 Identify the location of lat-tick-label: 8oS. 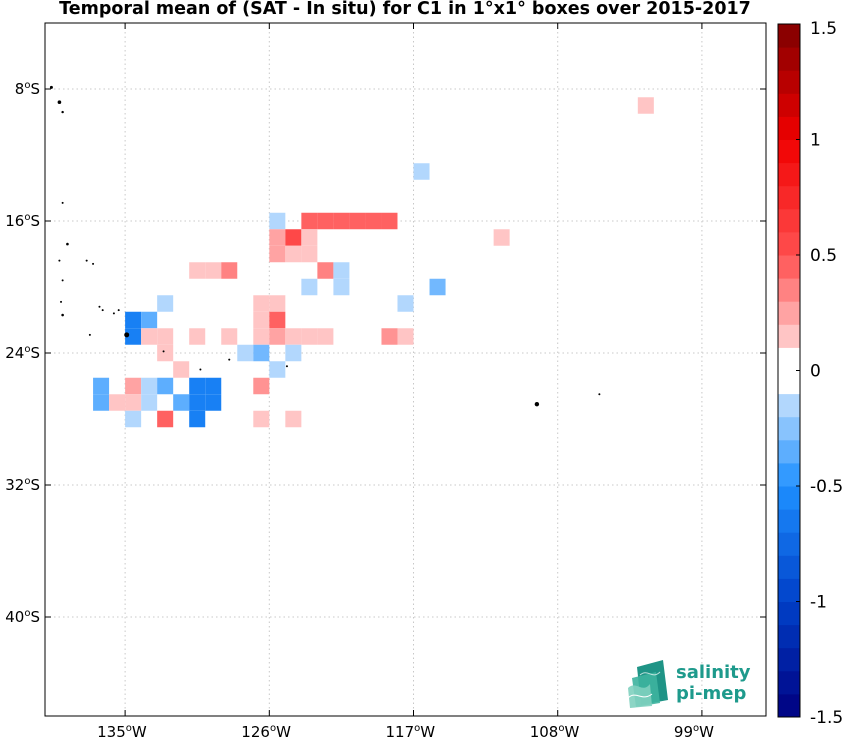
(27, 89).